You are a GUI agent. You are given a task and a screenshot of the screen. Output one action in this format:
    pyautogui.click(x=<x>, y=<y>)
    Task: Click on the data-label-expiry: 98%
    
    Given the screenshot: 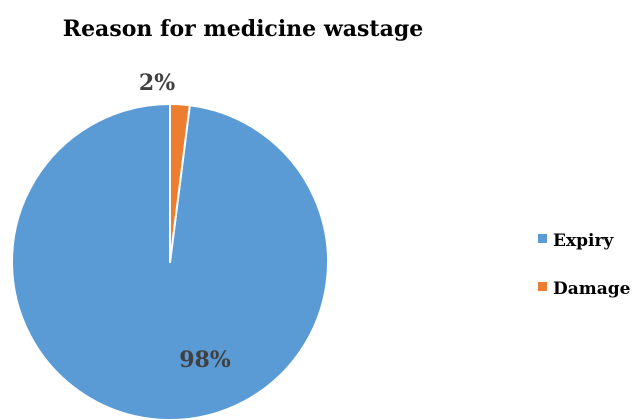 What is the action you would take?
    pyautogui.click(x=205, y=360)
    